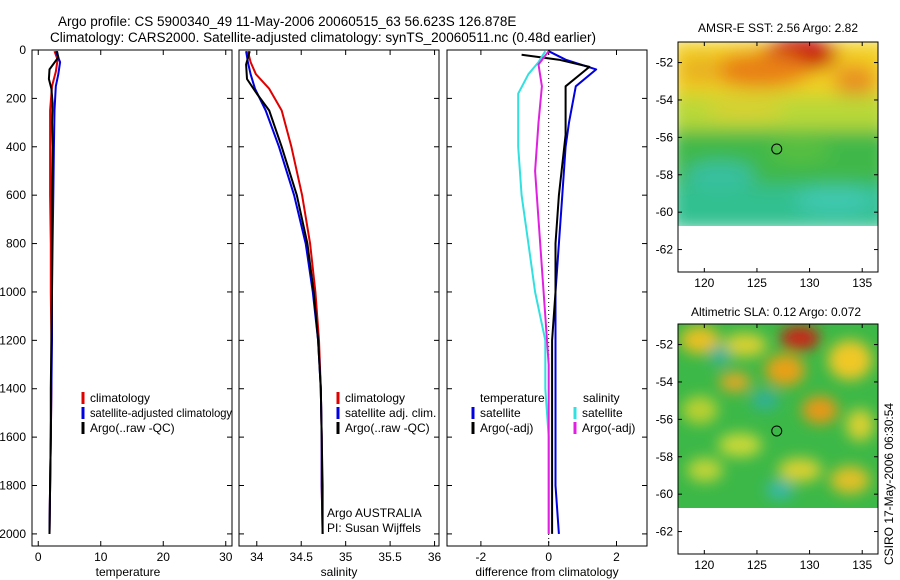 Image resolution: width=900 pixels, height=580 pixels. What do you see at coordinates (13, 340) in the screenshot?
I see `y-tick-label: 1200` at bounding box center [13, 340].